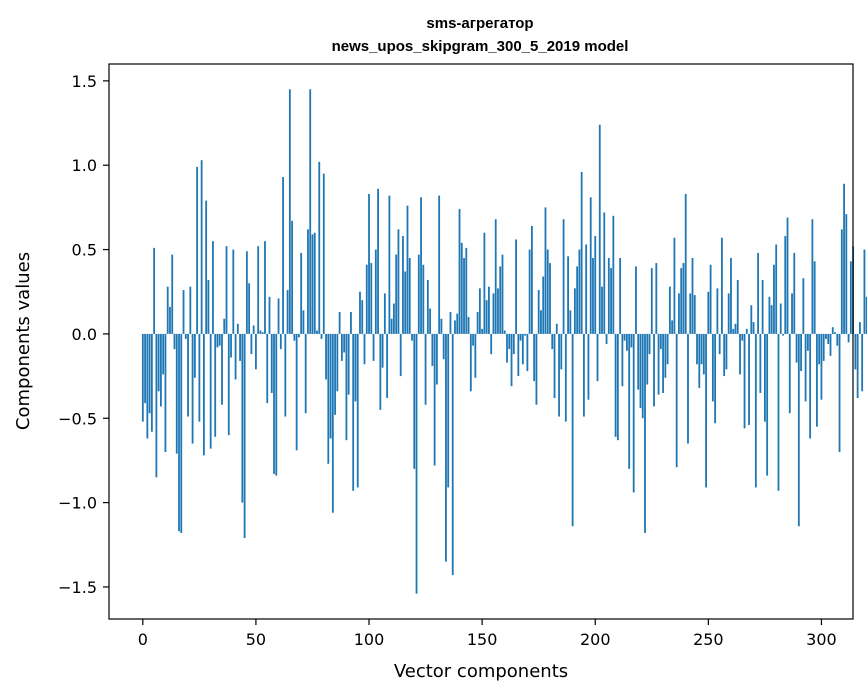 This screenshot has height=696, width=867. What do you see at coordinates (487, 634) in the screenshot?
I see `x-axis-ticks: 0 50 100 150 200 250 300` at bounding box center [487, 634].